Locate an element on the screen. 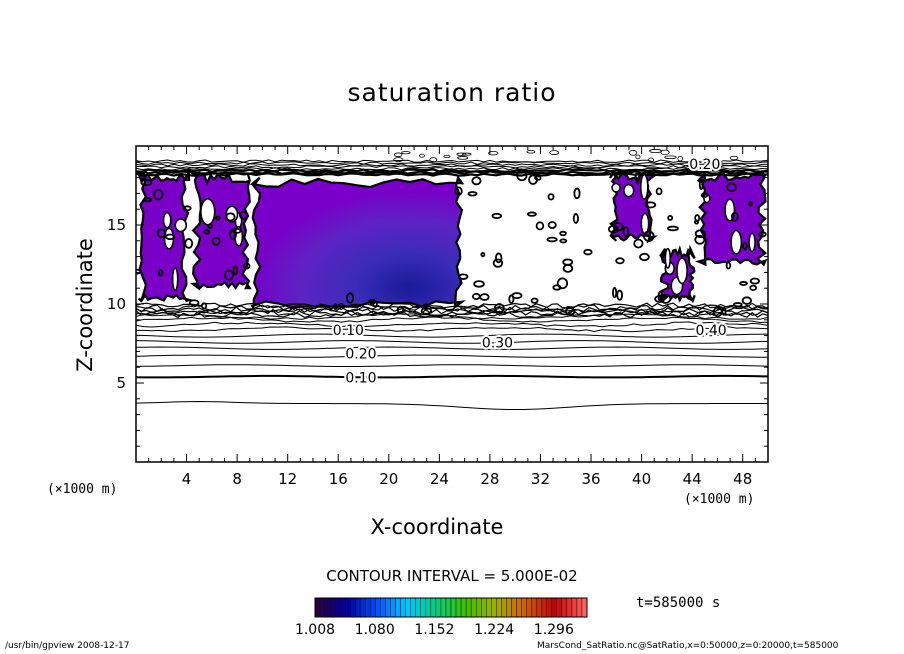  x-tick-label: 48 is located at coordinates (742, 479).